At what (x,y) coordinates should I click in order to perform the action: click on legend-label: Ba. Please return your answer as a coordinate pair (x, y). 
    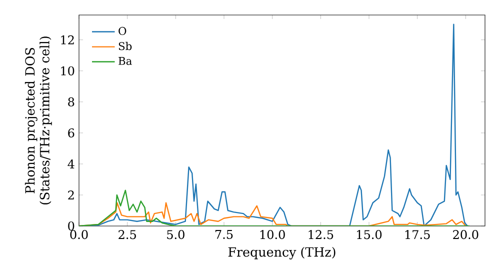
    Looking at the image, I should click on (125, 61).